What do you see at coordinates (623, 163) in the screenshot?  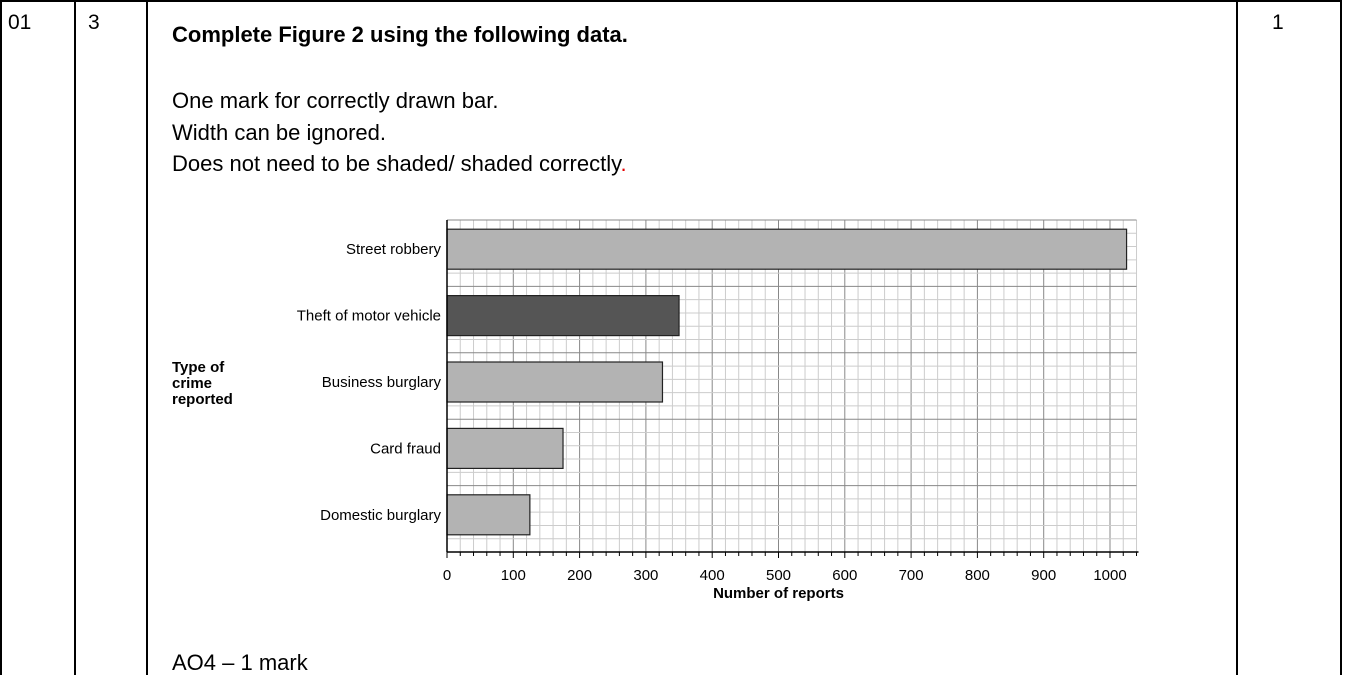 I see `red-period: .` at bounding box center [623, 163].